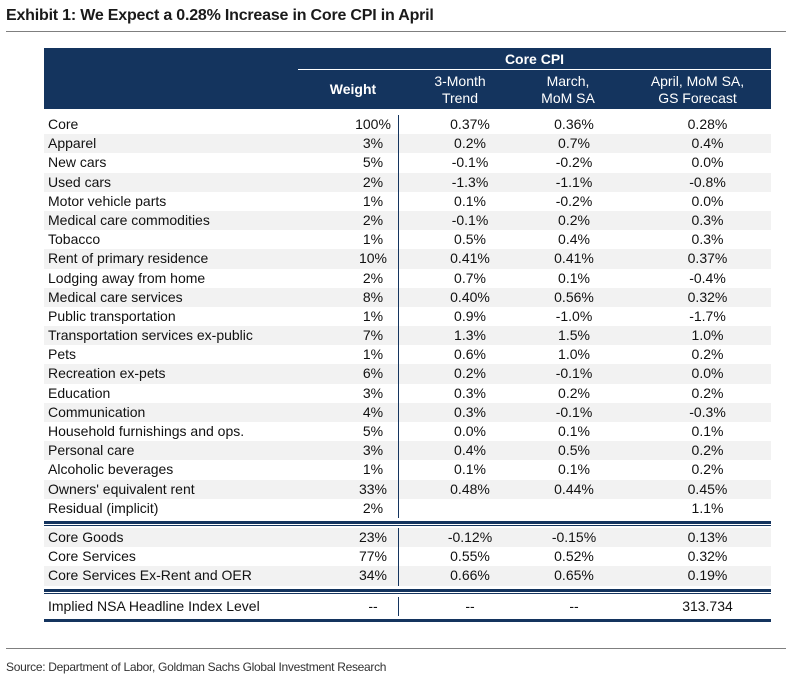  I want to click on trend-cell: 0.37%, so click(470, 124).